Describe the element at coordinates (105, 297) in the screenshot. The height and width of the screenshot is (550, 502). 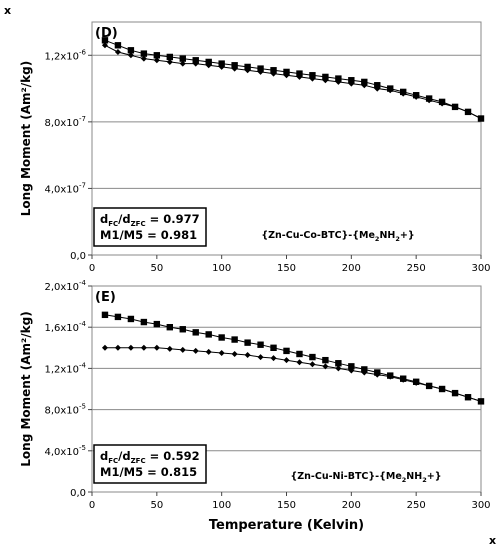
I see `panel-label: (E)` at that location.